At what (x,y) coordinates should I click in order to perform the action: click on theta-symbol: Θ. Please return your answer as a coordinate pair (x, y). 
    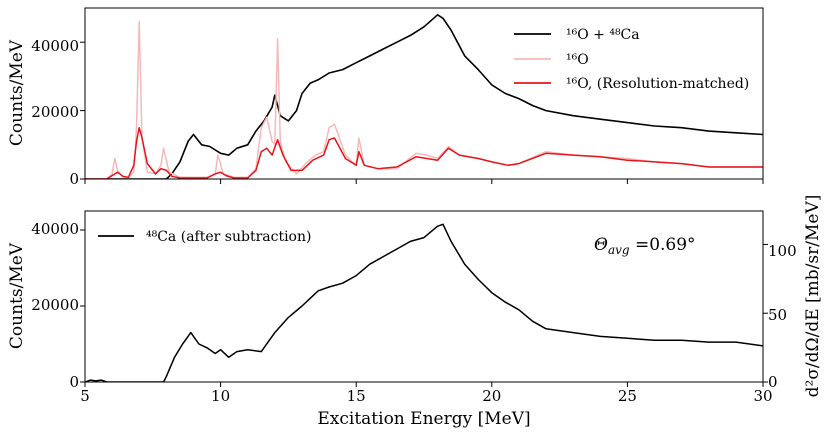
    Looking at the image, I should click on (601, 245).